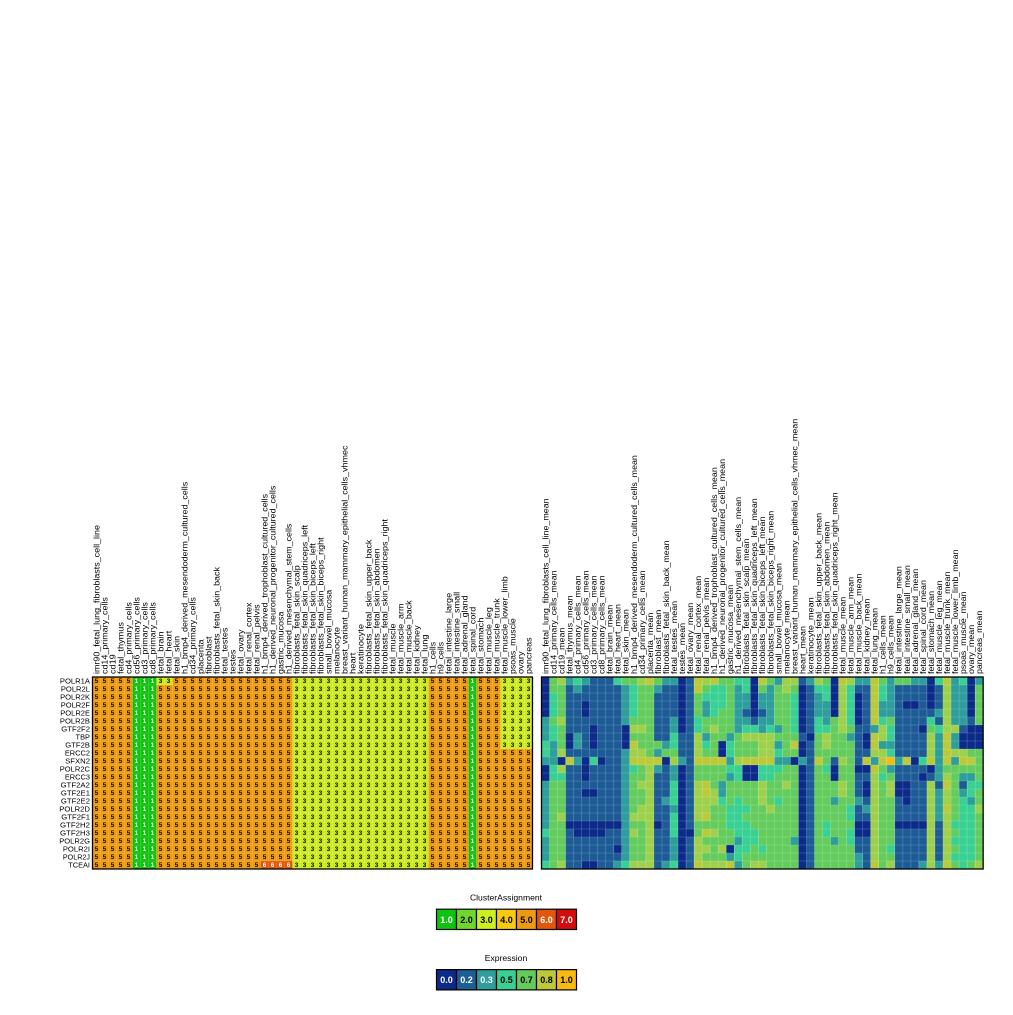 This screenshot has height=1015, width=1013. I want to click on svg-text: fetal_renal_pelvis, so click(256, 639).